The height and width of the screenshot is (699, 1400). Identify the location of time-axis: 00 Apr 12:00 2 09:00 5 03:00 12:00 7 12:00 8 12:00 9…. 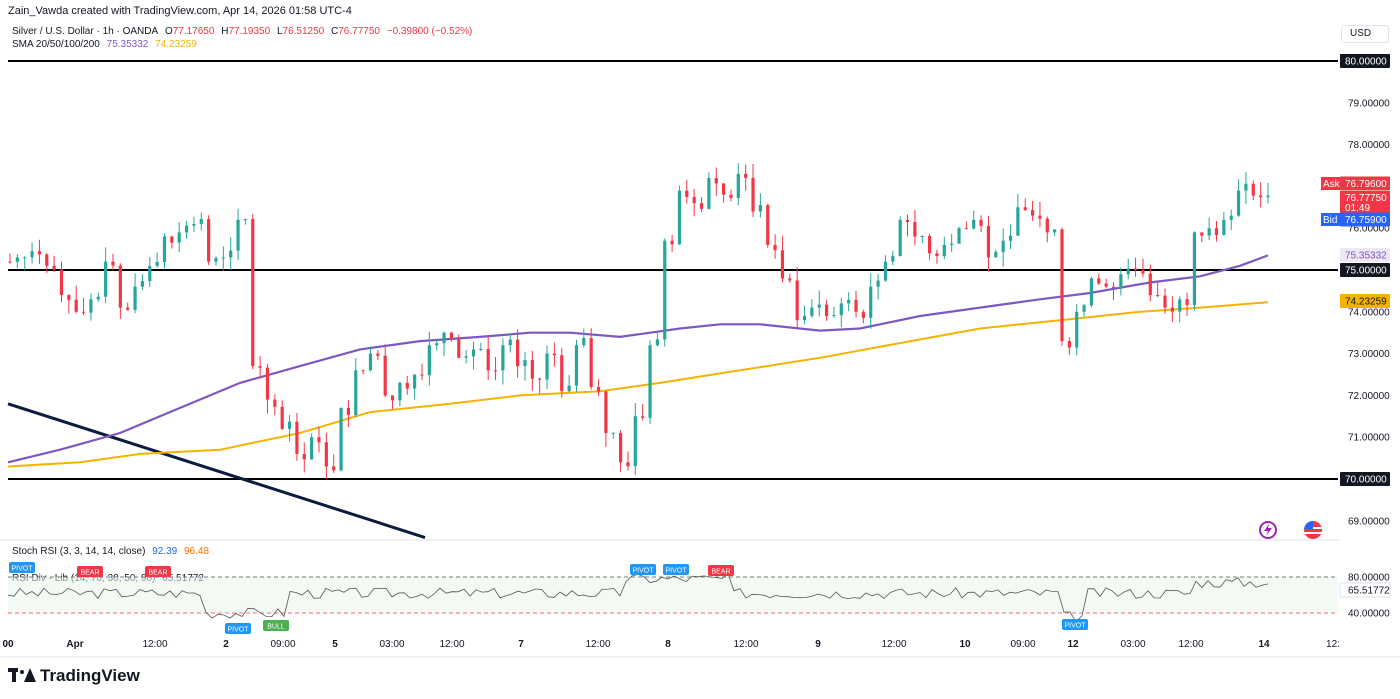
(671, 644).